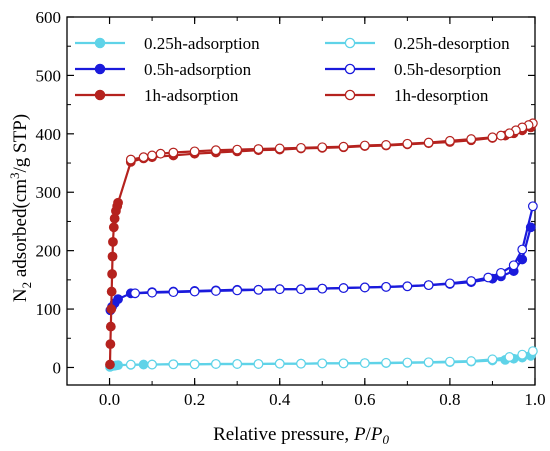 This screenshot has width=550, height=451. What do you see at coordinates (109, 399) in the screenshot?
I see `x-tick-label: 0.0` at bounding box center [109, 399].